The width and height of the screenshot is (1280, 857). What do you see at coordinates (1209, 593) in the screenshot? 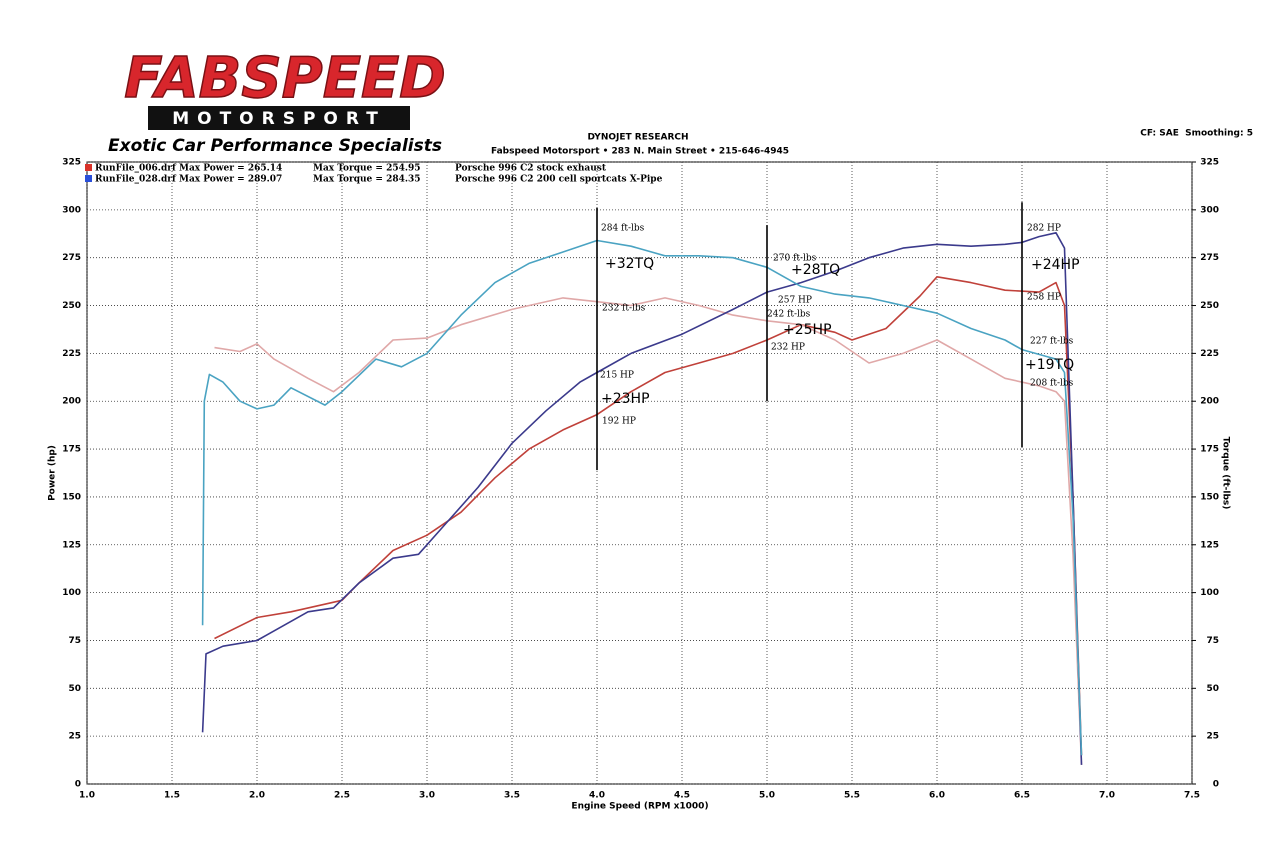
I see `y2-tick-label: 100` at bounding box center [1209, 593].